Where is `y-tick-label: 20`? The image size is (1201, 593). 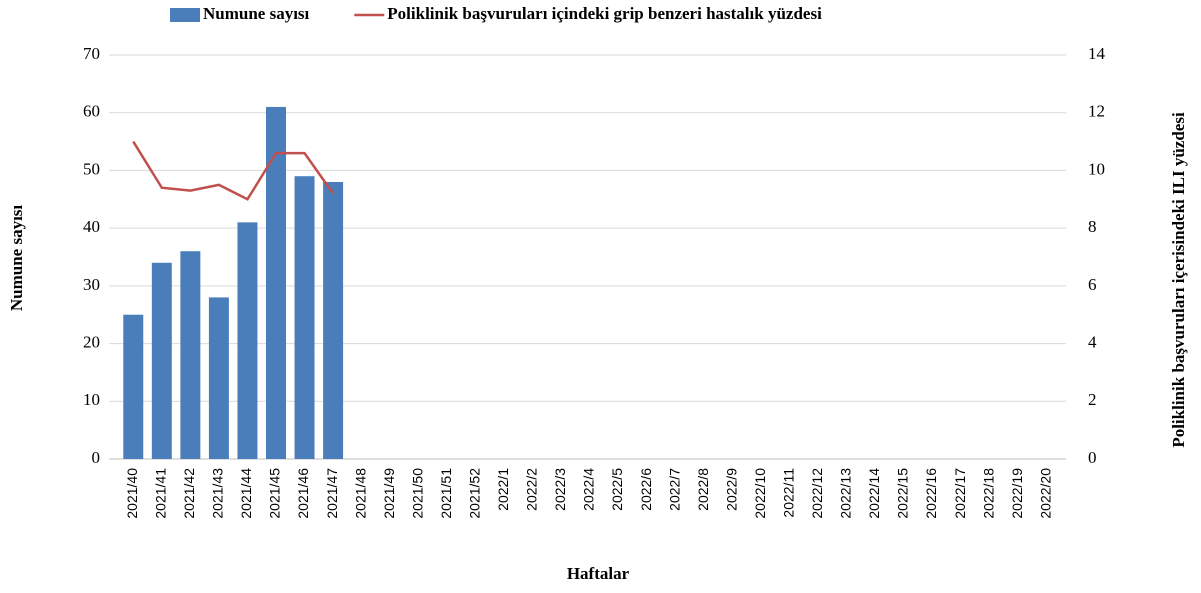 y-tick-label: 20 is located at coordinates (91, 341).